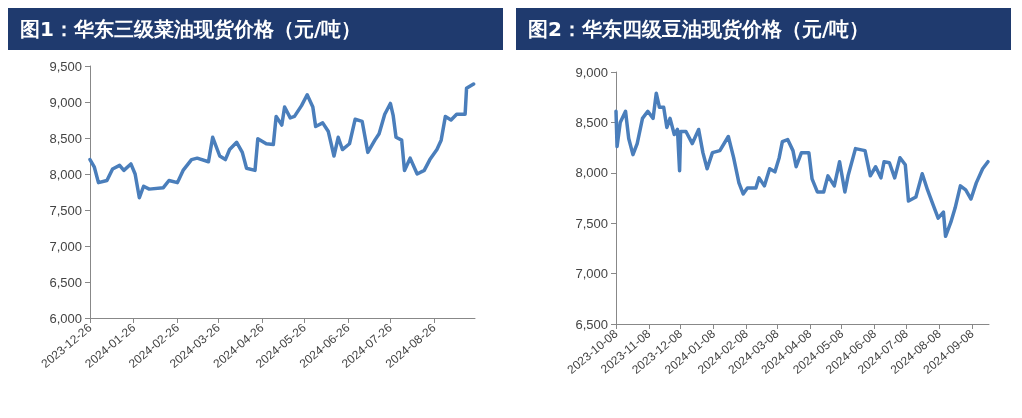 The height and width of the screenshot is (418, 1022). I want to click on y-tick-label: 9,500, so click(65, 66).